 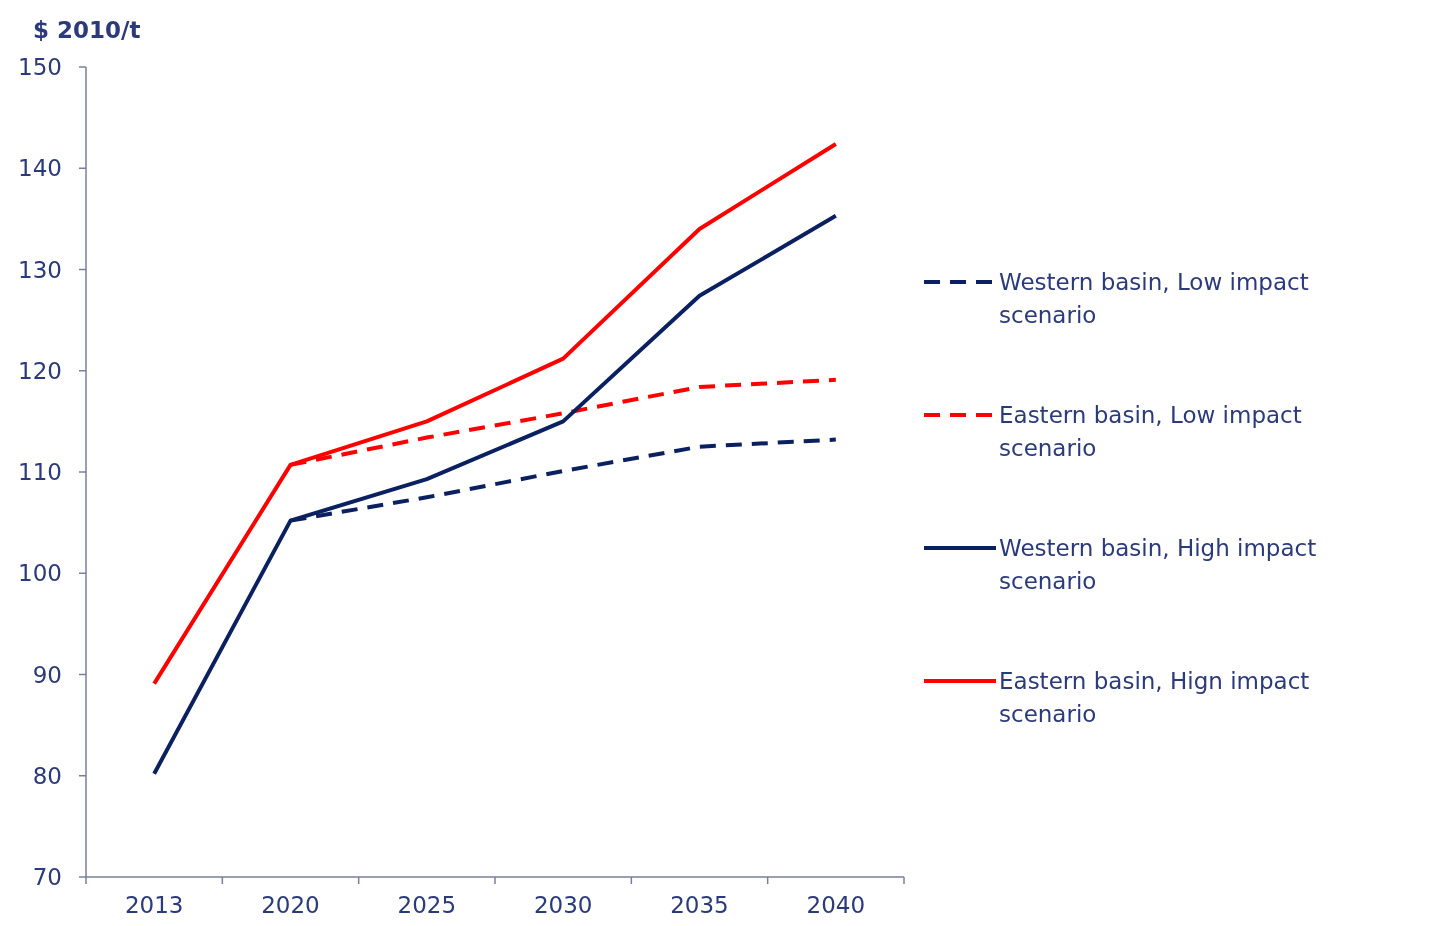 What do you see at coordinates (40, 370) in the screenshot?
I see `y-tick-label: 120` at bounding box center [40, 370].